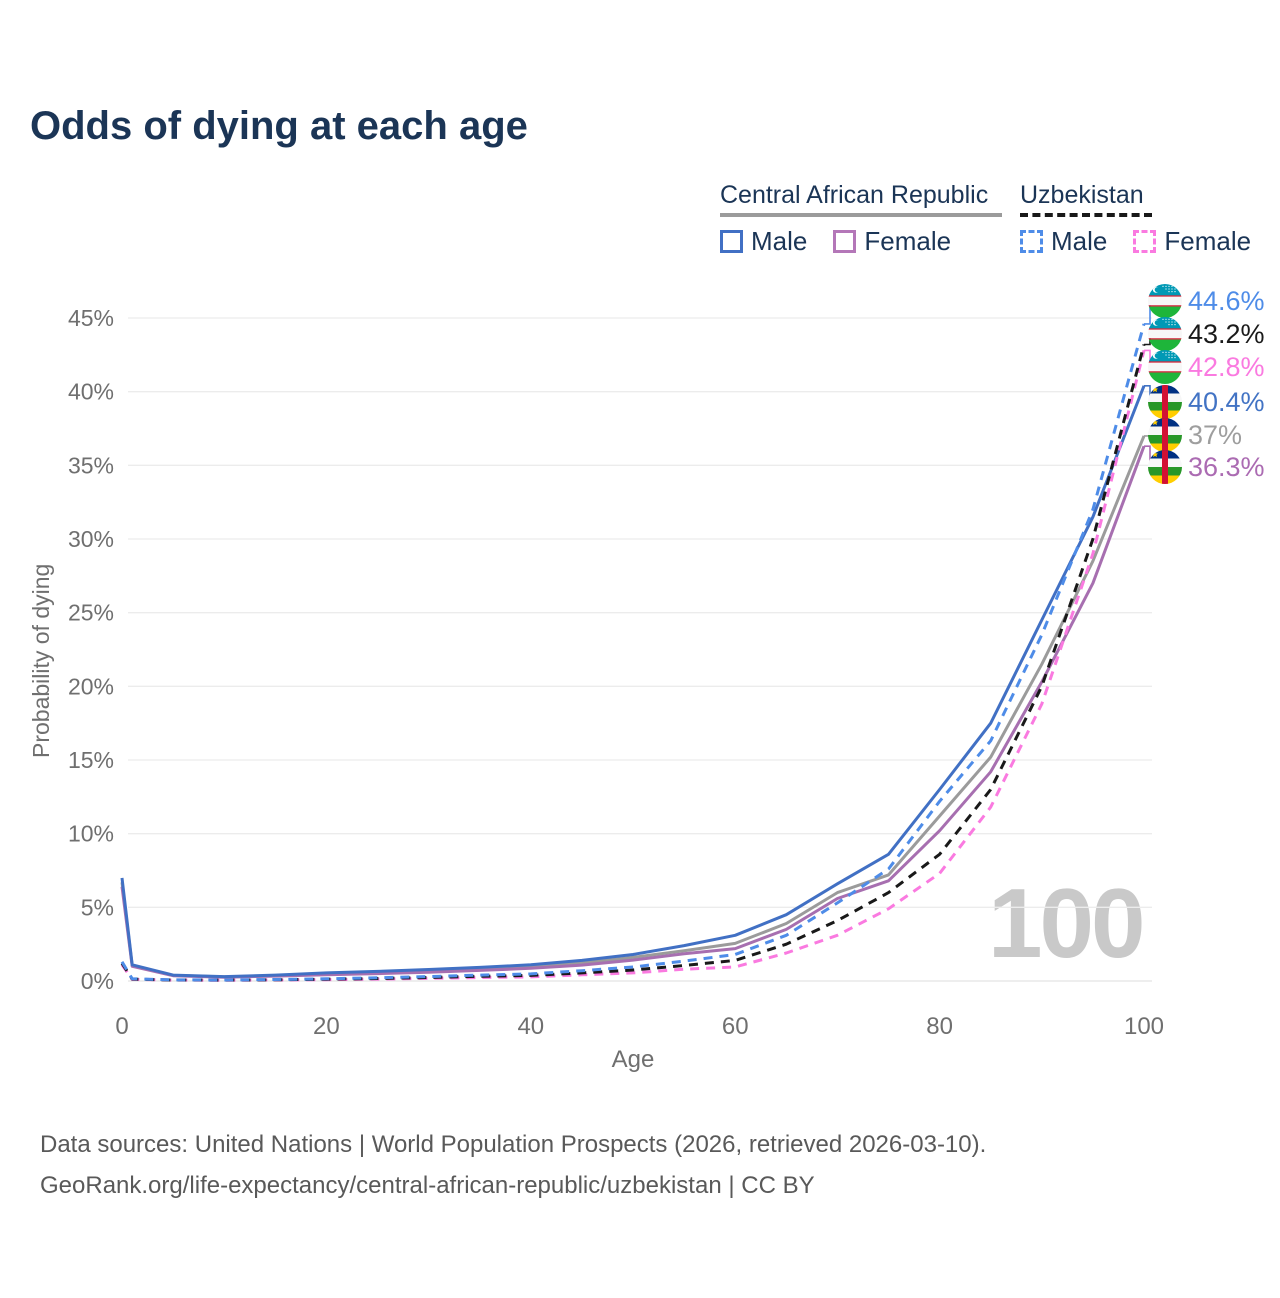 The image size is (1280, 1298). I want to click on end-label-row: 37%, so click(1195, 435).